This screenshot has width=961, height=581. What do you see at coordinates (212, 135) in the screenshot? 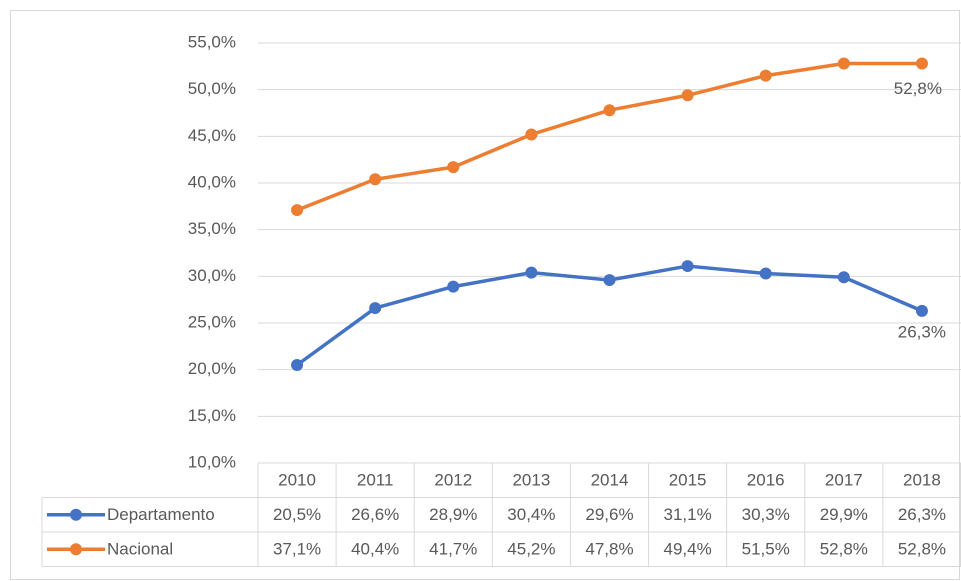
I see `y-tick-label: 45,0%` at bounding box center [212, 135].